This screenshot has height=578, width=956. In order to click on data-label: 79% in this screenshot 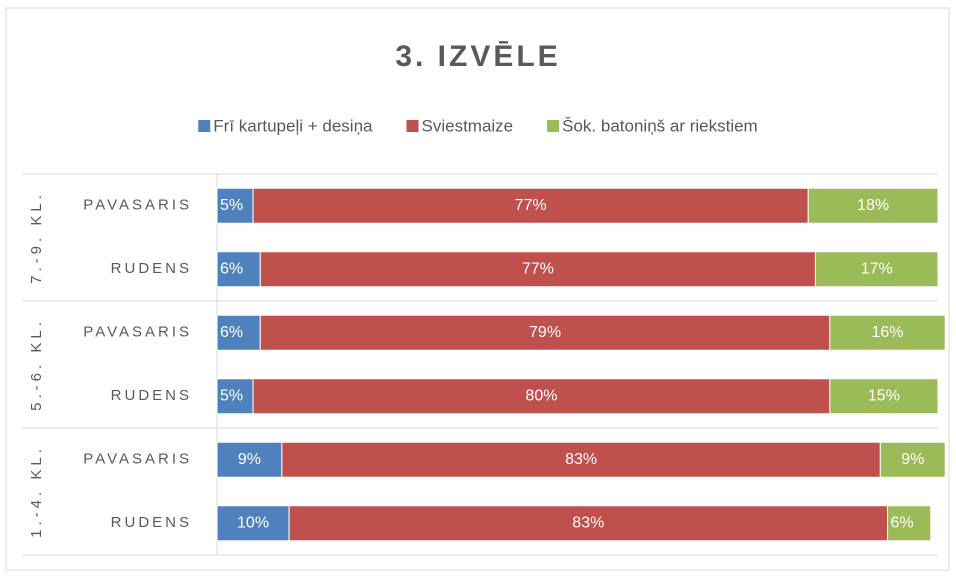, I will do `click(545, 332)`.